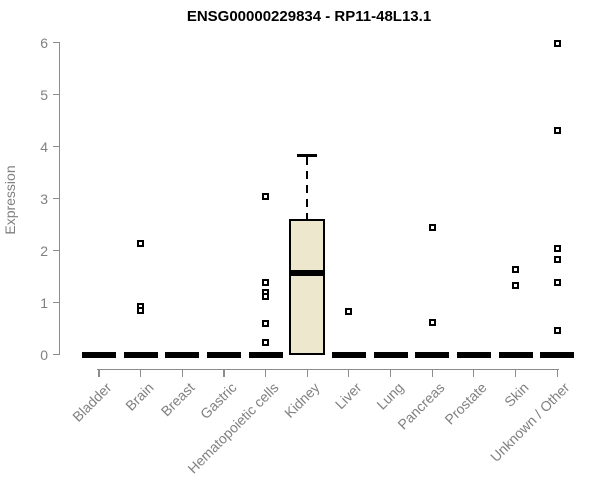 The width and height of the screenshot is (600, 500). Describe the element at coordinates (44, 302) in the screenshot. I see `y-tick-label: 1` at that location.